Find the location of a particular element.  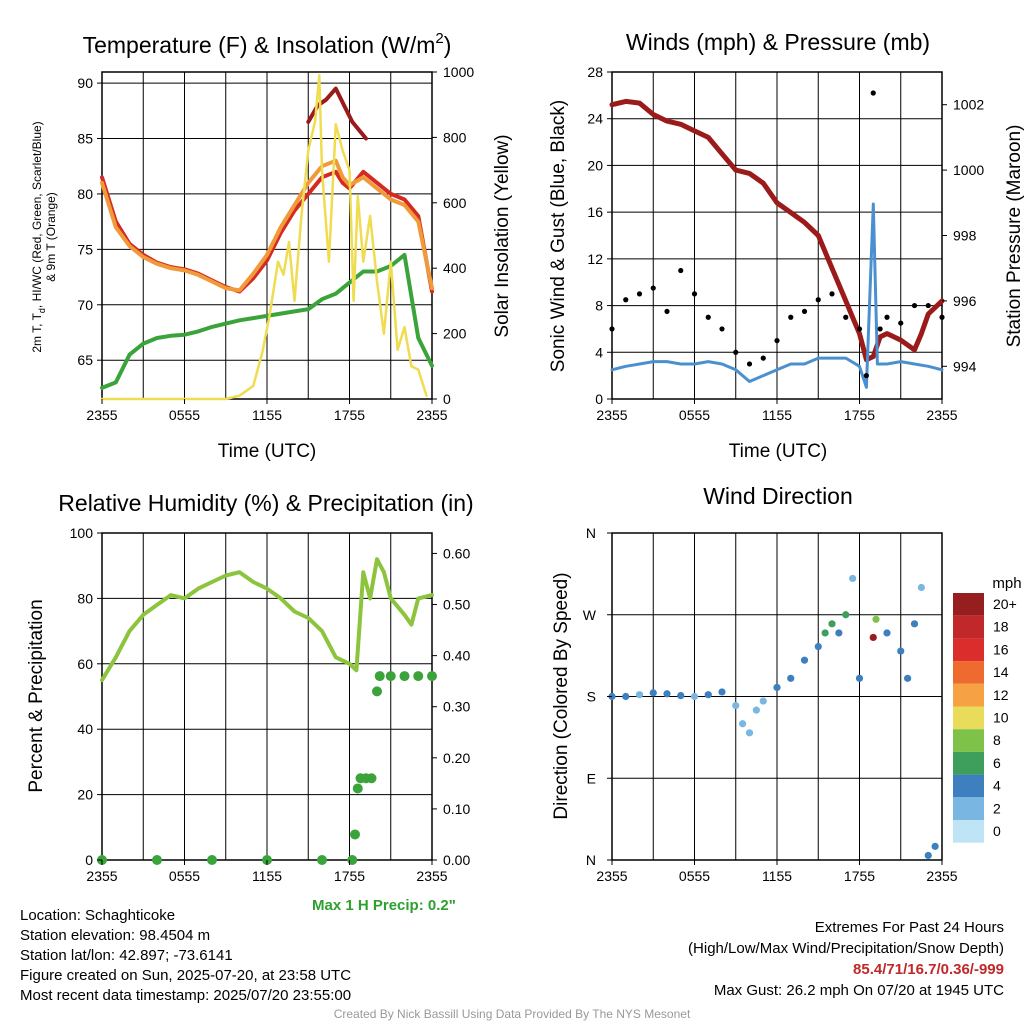

winds-title: Winds (mph) & Pressure (mb) is located at coordinates (778, 42).